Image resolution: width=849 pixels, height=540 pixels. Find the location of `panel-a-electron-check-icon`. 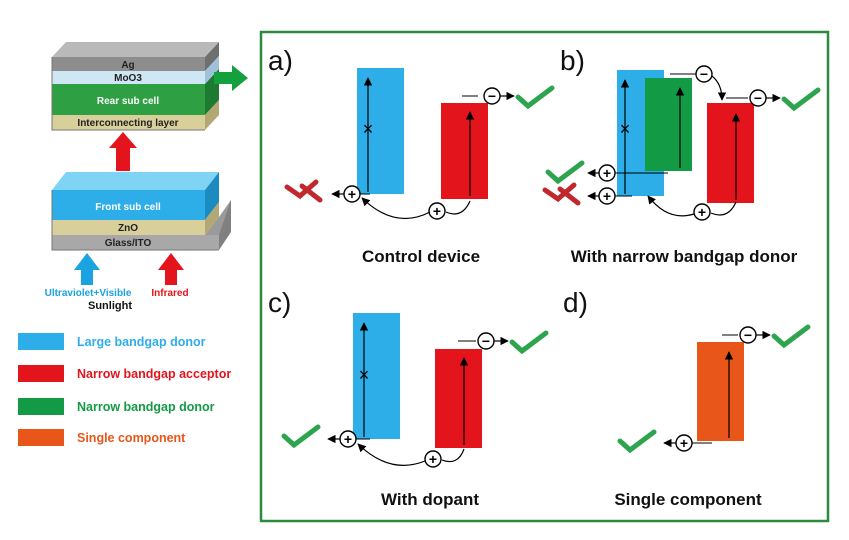

panel-a-electron-check-icon is located at coordinates (535, 97).